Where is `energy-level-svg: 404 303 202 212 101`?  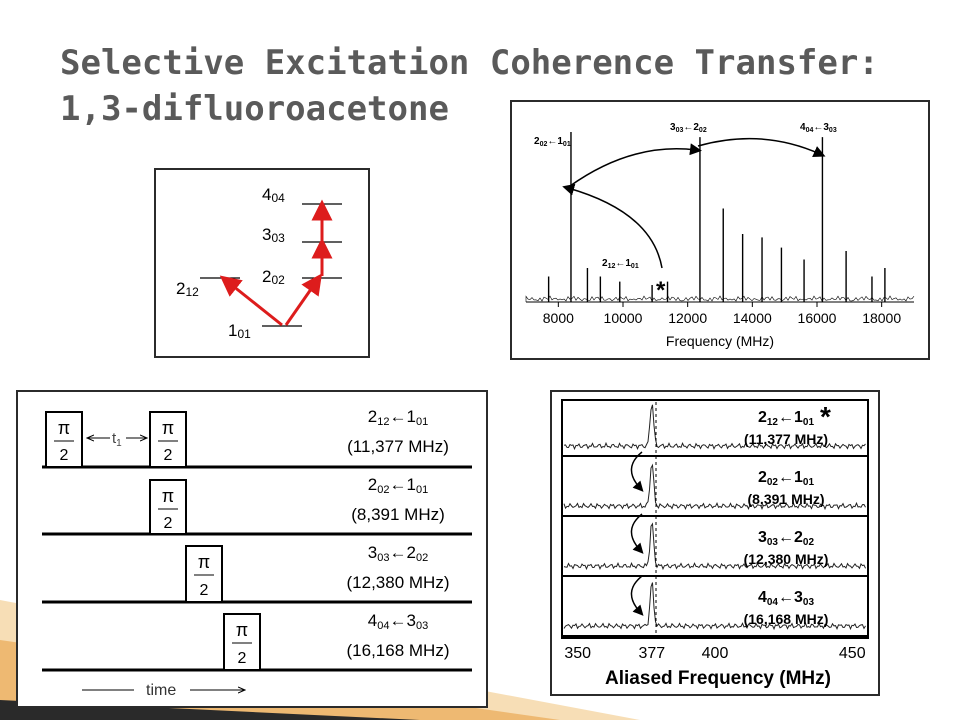
energy-level-svg: 404 303 202 212 101 is located at coordinates (259, 263).